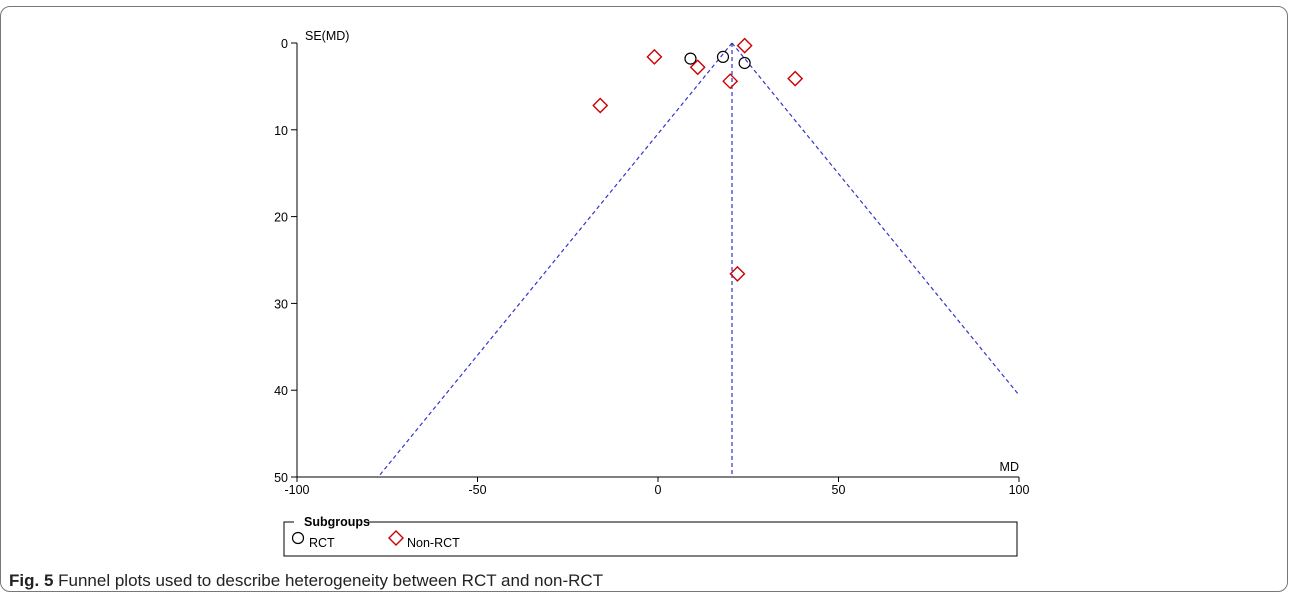 This screenshot has height=599, width=1292. I want to click on y-tick-label: 0, so click(284, 44).